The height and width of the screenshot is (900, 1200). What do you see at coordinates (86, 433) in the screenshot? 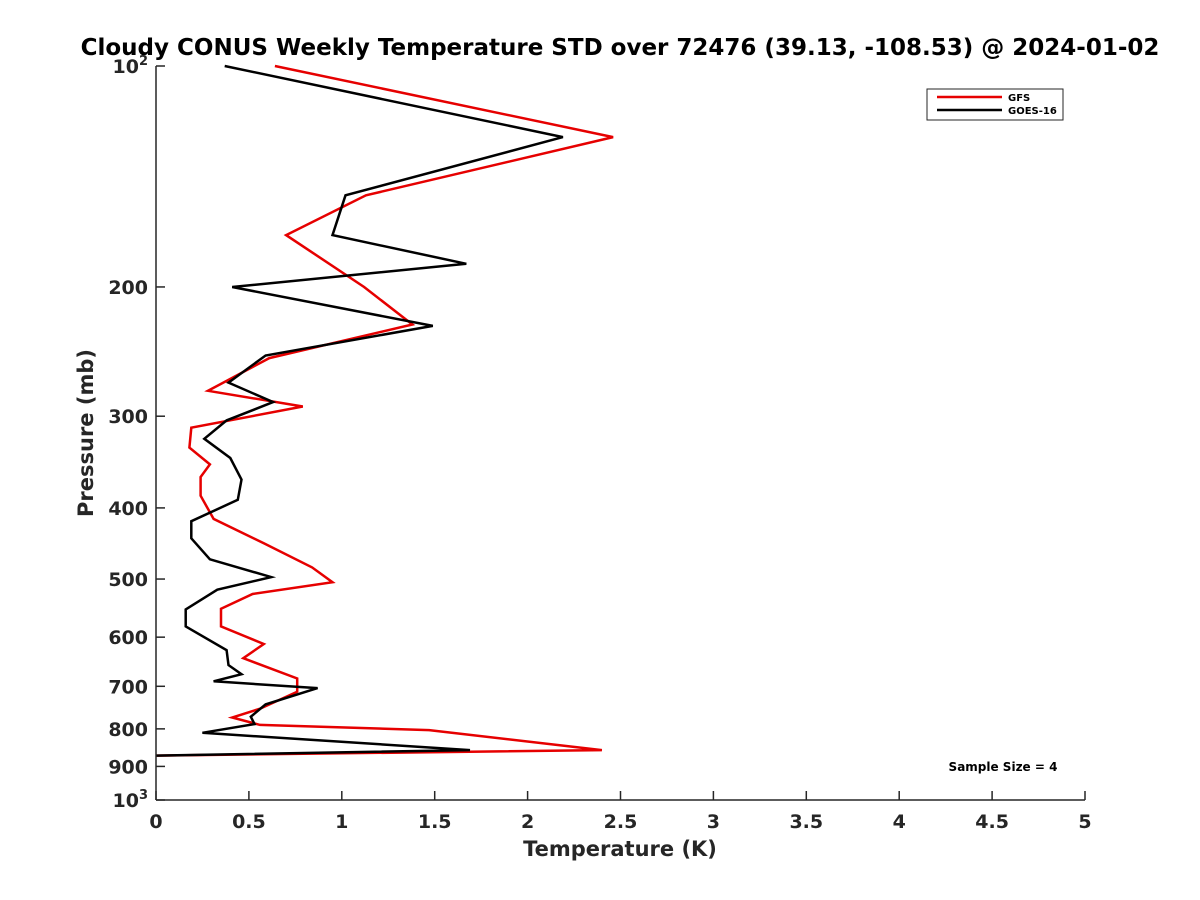
I see `y-axis-label: Pressure (mb)` at bounding box center [86, 433].